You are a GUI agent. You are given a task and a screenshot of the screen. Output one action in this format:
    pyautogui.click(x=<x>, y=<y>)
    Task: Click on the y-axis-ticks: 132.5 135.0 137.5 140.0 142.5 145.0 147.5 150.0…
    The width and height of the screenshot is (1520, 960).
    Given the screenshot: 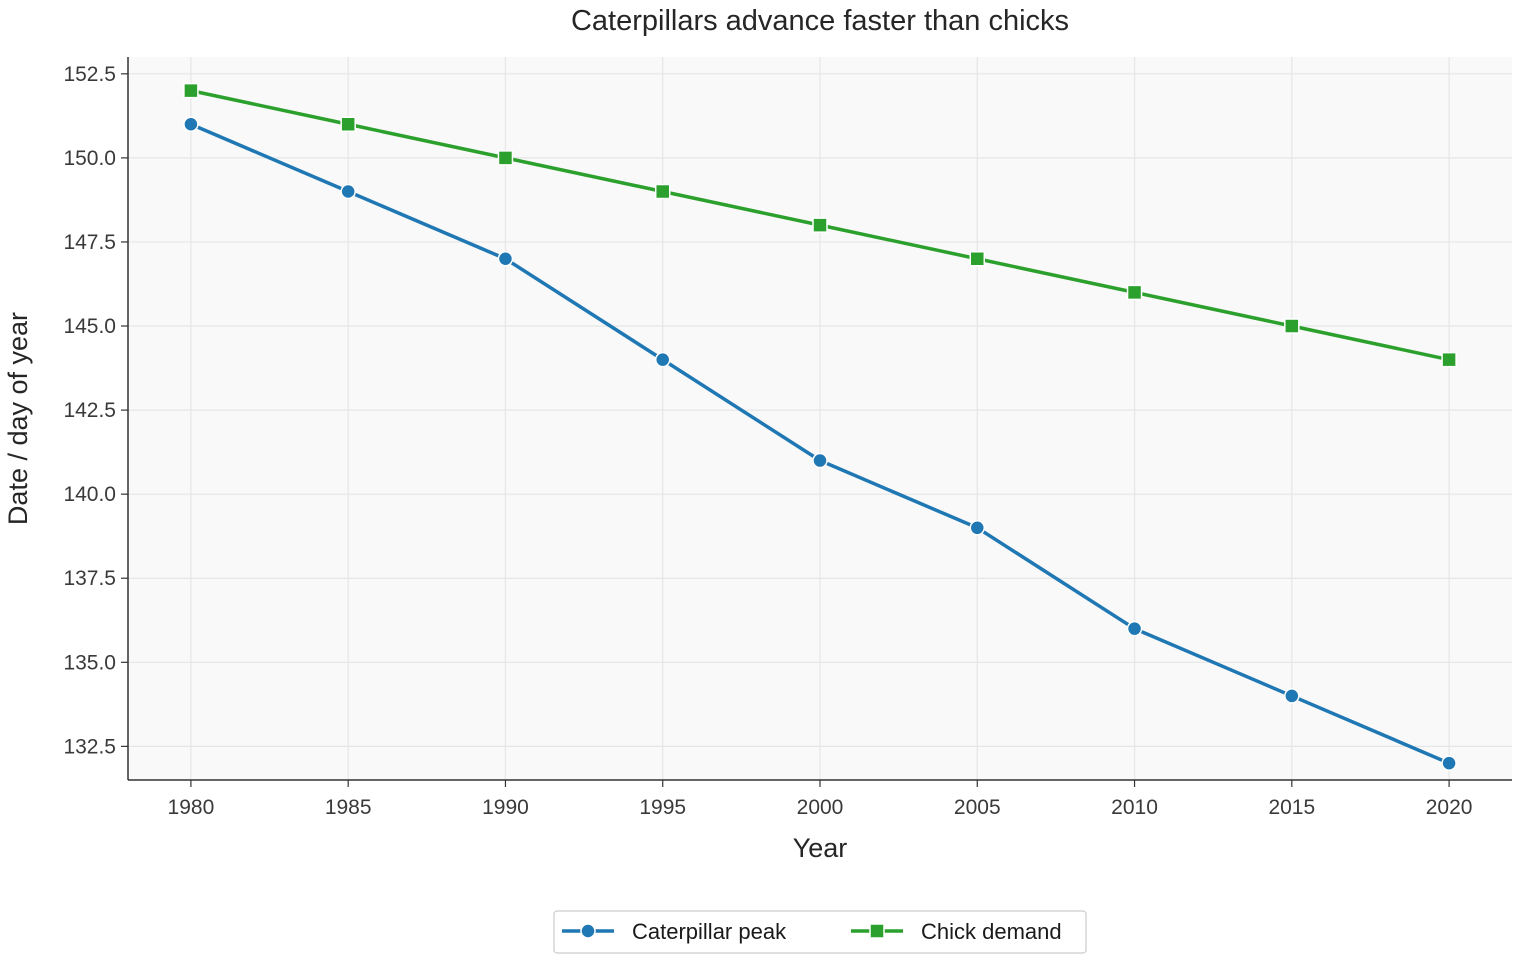 What is the action you would take?
    pyautogui.click(x=95, y=410)
    